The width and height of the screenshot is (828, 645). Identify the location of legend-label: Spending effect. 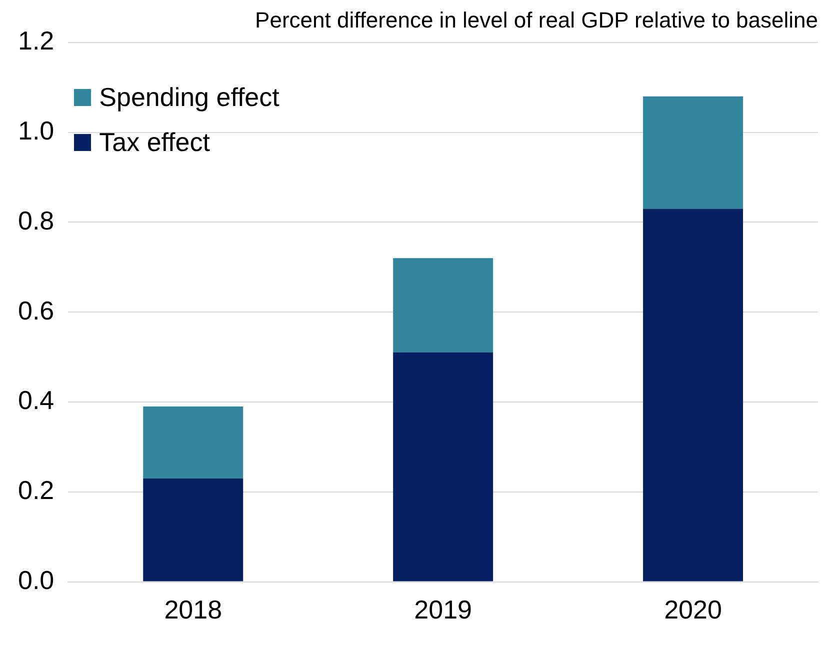
(189, 98).